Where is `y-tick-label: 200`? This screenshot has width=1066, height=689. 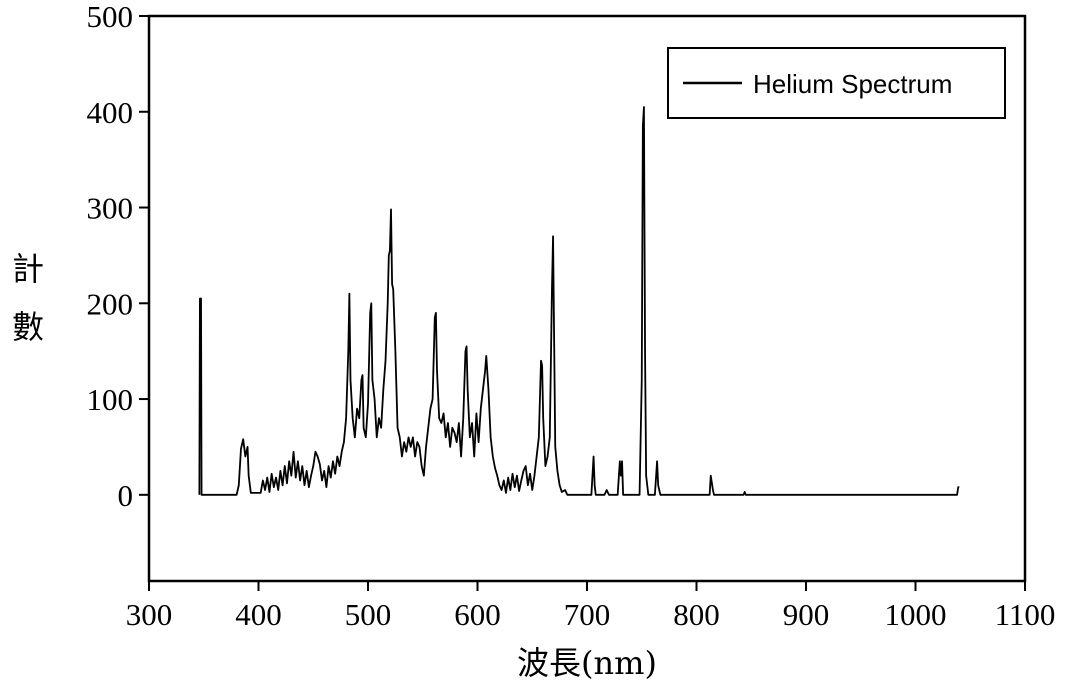 y-tick-label: 200 is located at coordinates (110, 303).